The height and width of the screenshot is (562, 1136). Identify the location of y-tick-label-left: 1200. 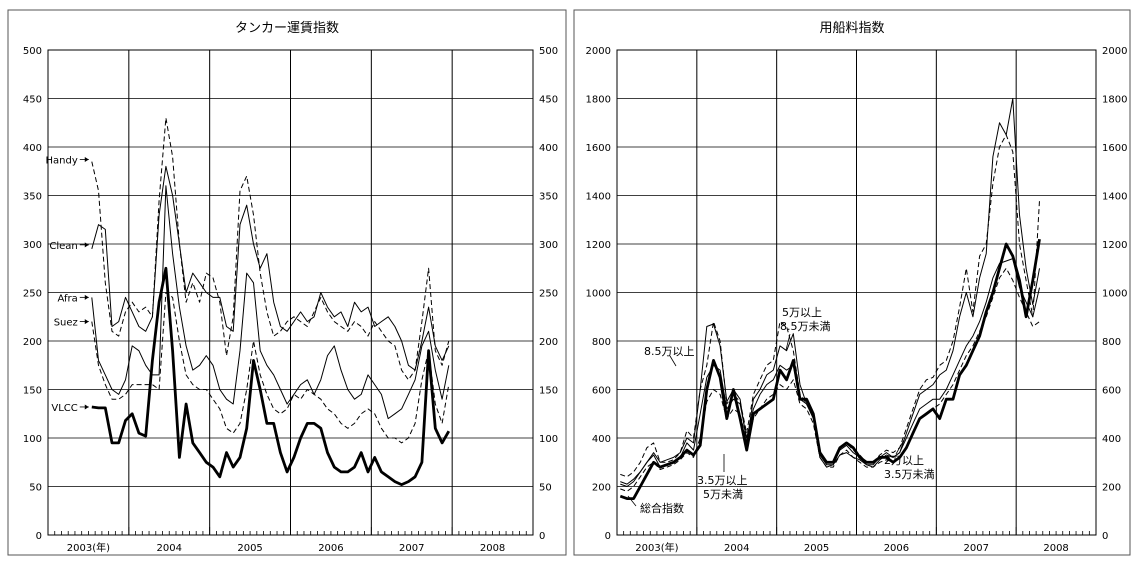
(598, 245).